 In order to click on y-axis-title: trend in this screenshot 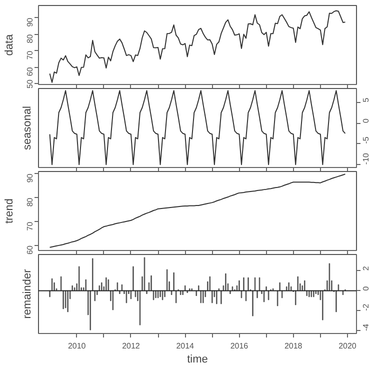, I will do `click(10, 211)`.